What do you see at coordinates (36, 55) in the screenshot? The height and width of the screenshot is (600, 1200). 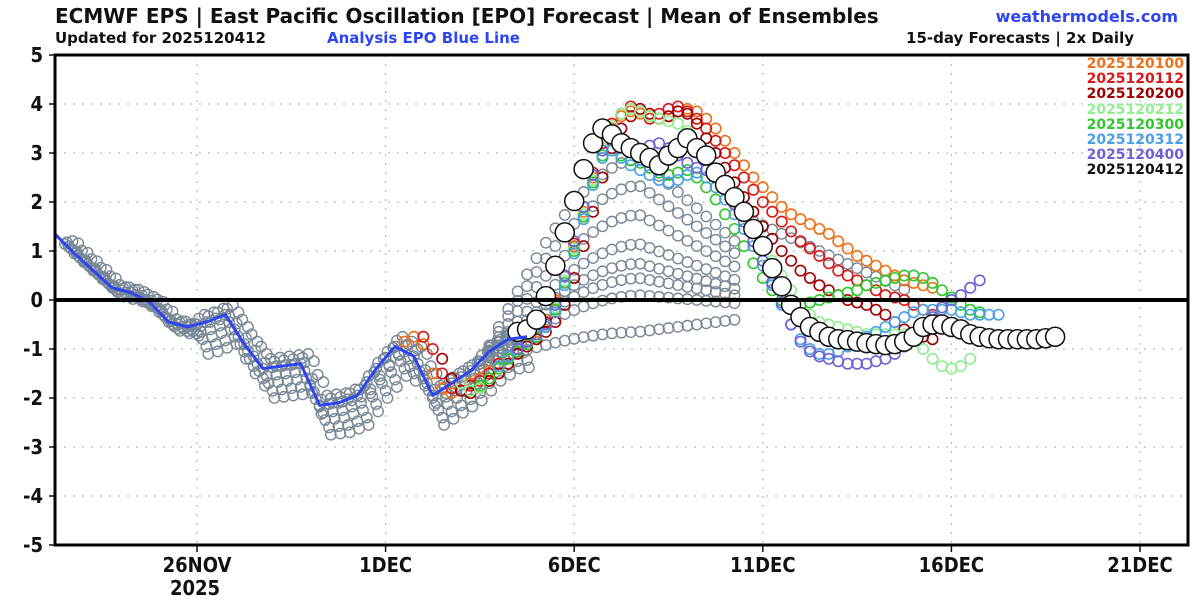 I see `y-tick-label: 5` at bounding box center [36, 55].